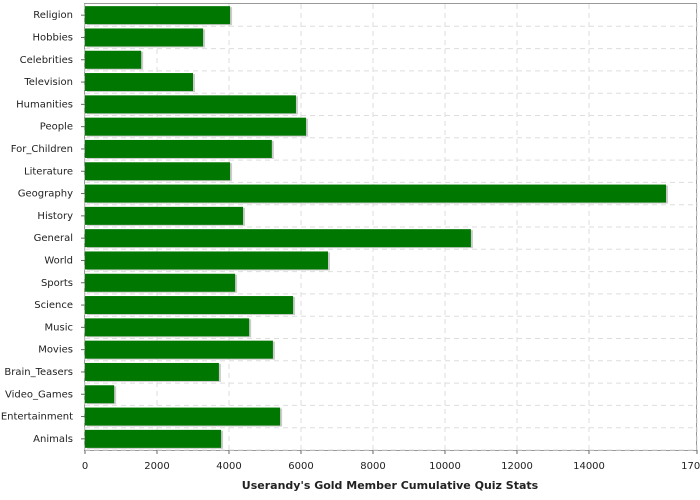 The width and height of the screenshot is (700, 500). Describe the element at coordinates (690, 466) in the screenshot. I see `x-tick-label: 17000` at that location.